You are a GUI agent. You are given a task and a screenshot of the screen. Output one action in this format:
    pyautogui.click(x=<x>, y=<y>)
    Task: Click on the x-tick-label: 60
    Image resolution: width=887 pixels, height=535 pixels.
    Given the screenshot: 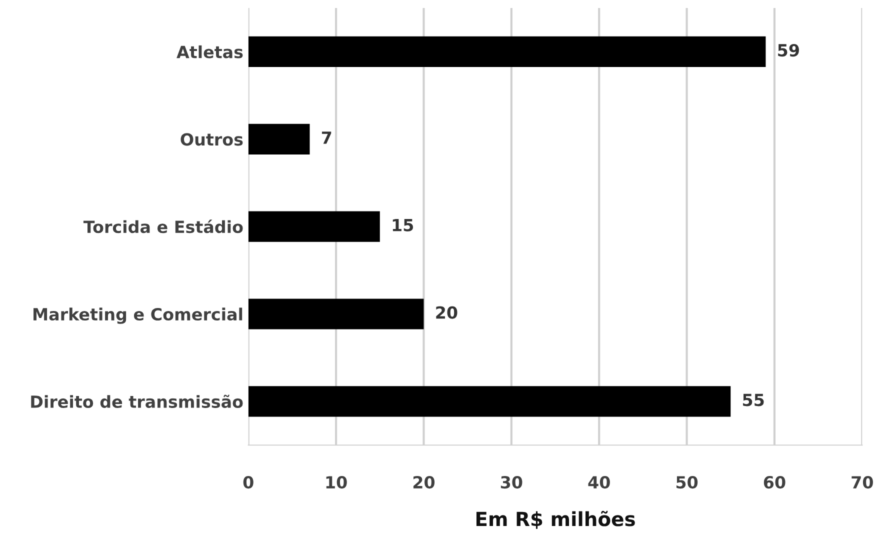 What is the action you would take?
    pyautogui.click(x=775, y=482)
    